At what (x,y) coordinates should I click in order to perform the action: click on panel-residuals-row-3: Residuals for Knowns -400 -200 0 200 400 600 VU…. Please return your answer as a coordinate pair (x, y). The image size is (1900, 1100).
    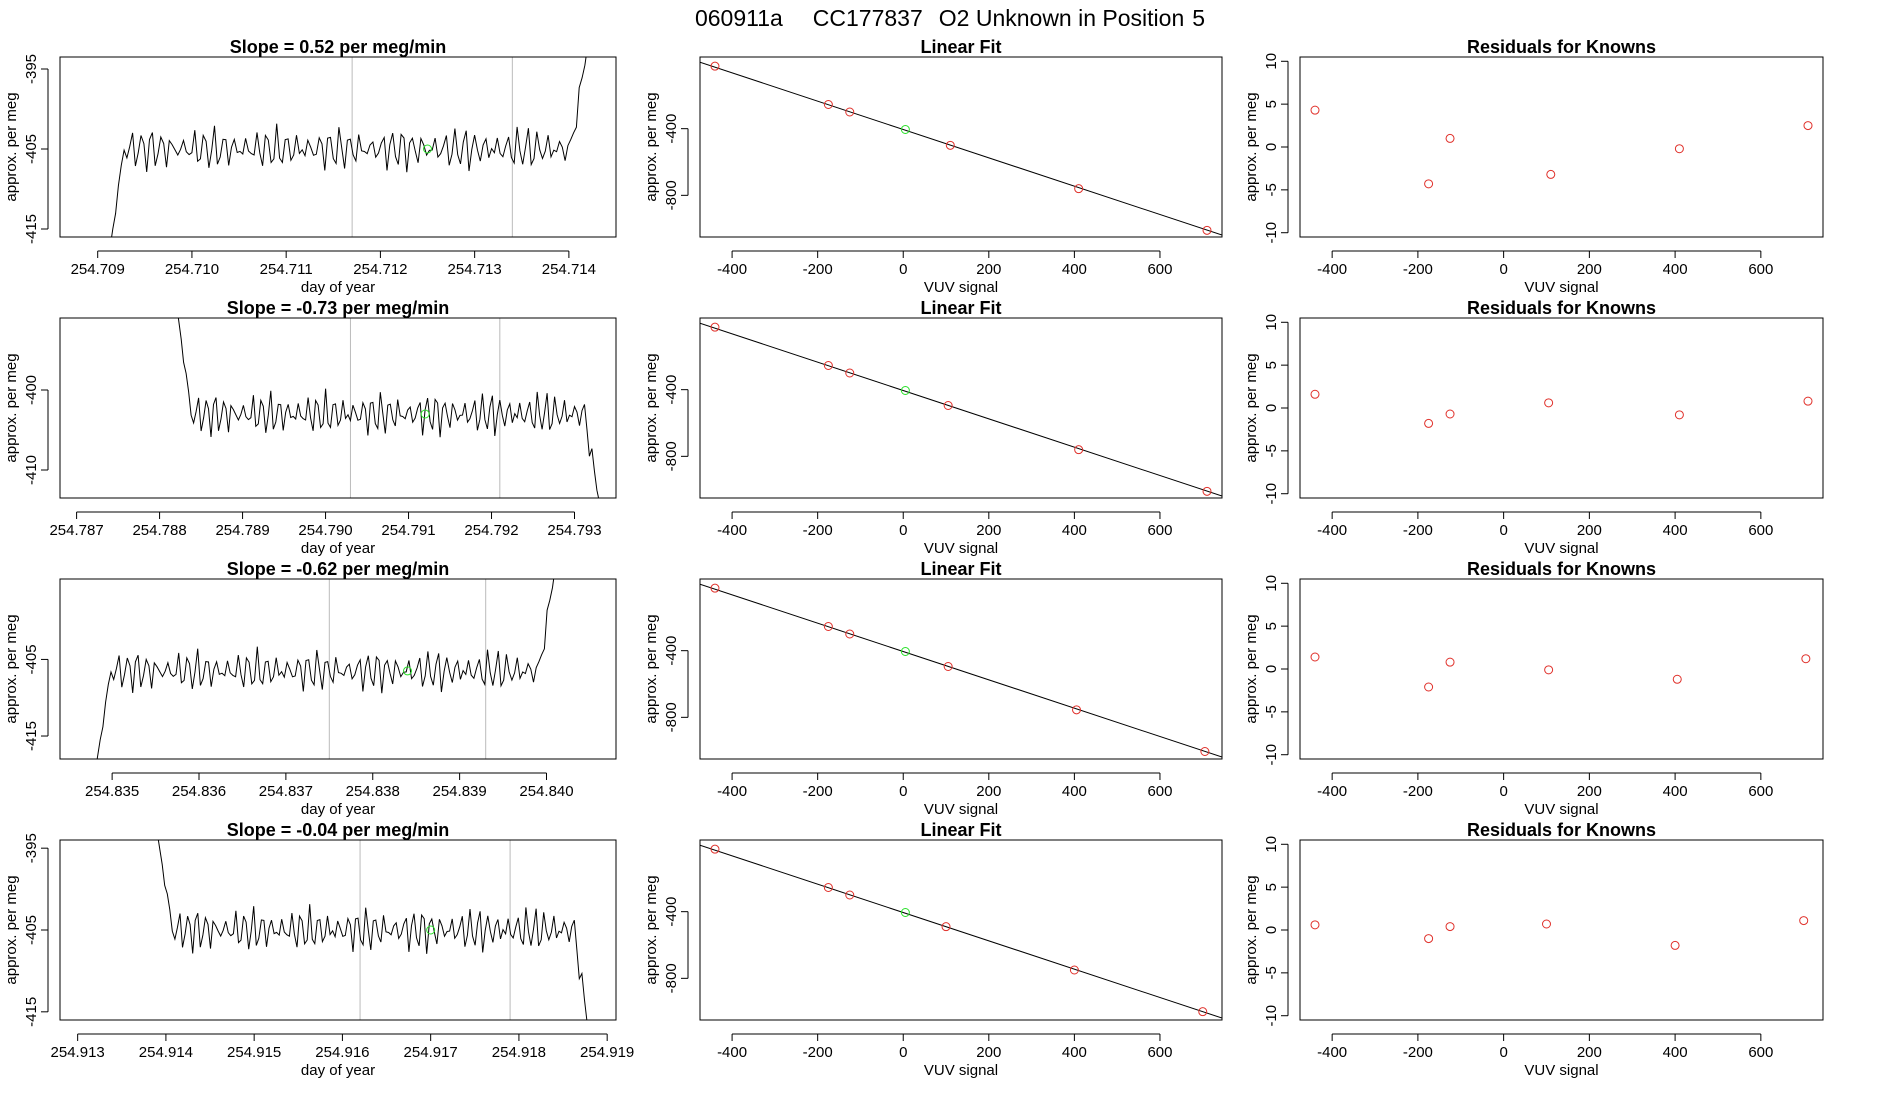
    Looking at the image, I should click on (1533, 688).